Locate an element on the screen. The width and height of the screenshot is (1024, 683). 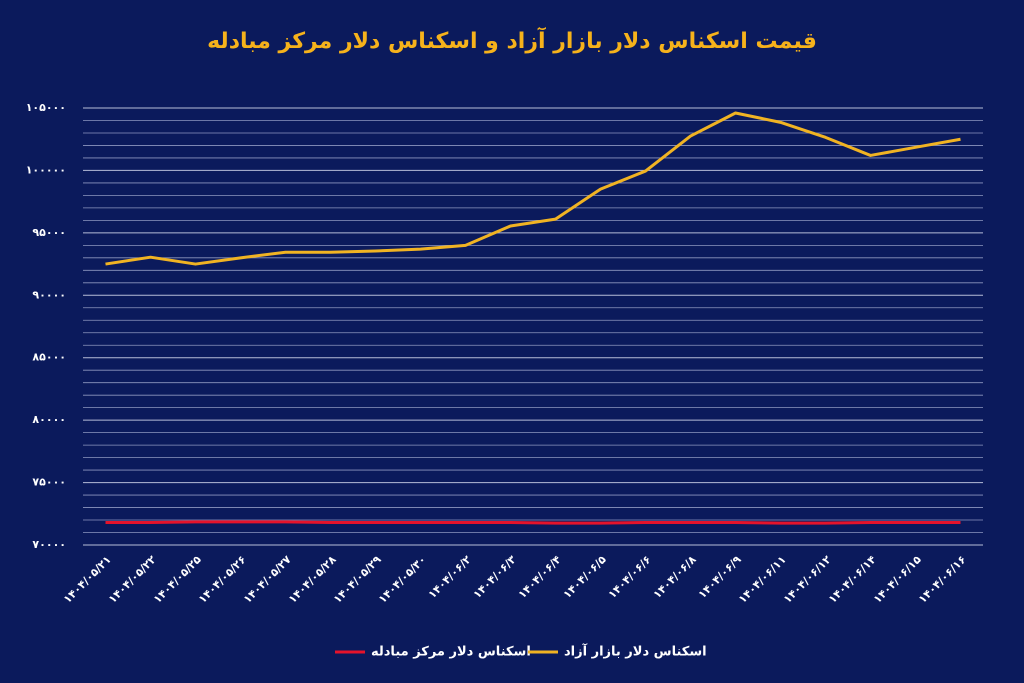
y-tick-label: ۹۰۰۰۰ is located at coordinates (49, 294).